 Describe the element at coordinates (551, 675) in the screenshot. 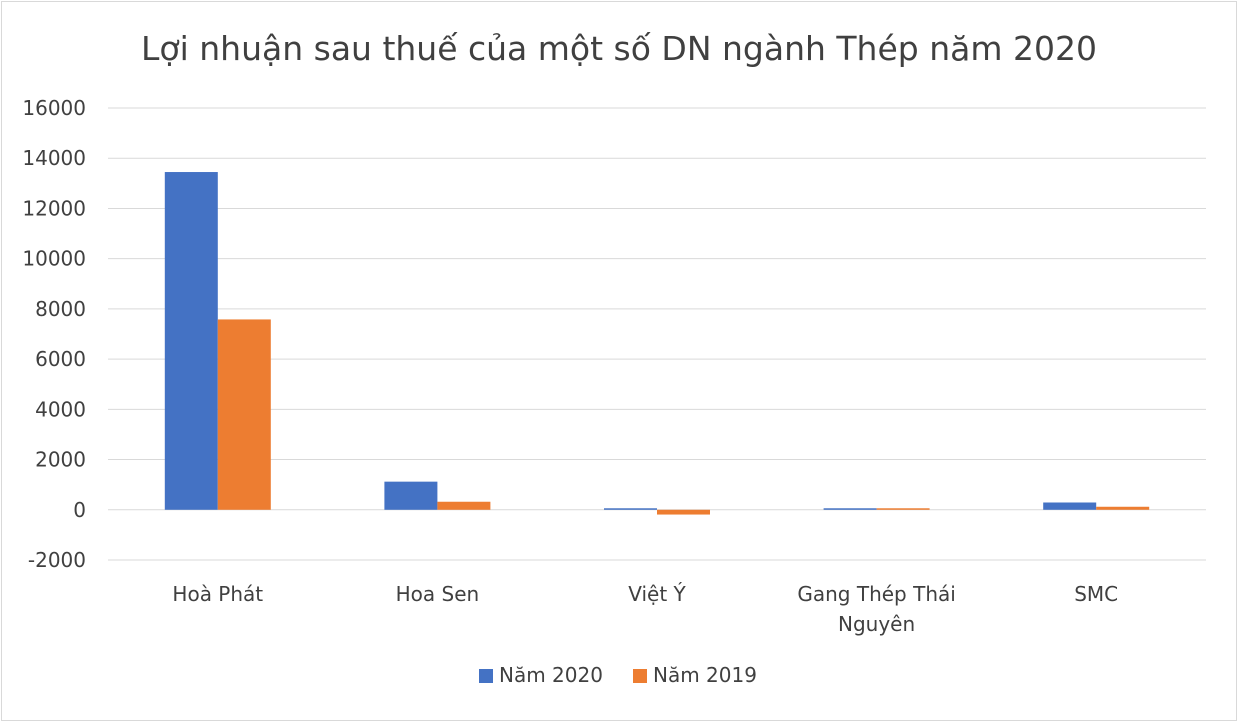

I see `legend-label: Năm 2020` at that location.